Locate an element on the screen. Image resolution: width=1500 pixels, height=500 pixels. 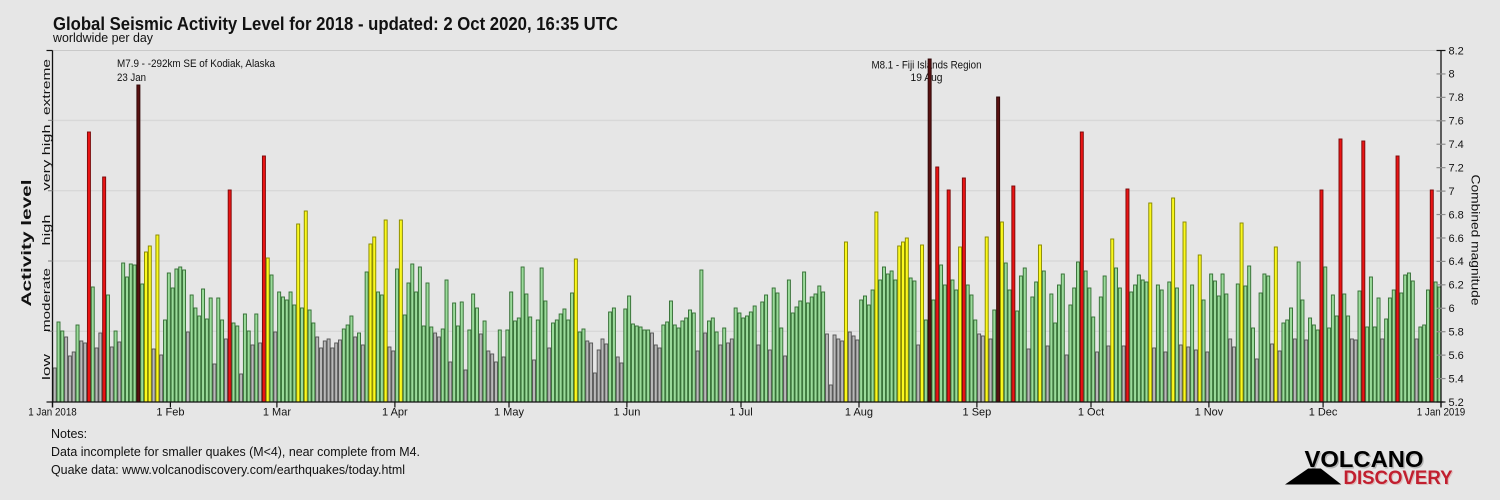
svg-text: 1 Jun is located at coordinates (626, 412).